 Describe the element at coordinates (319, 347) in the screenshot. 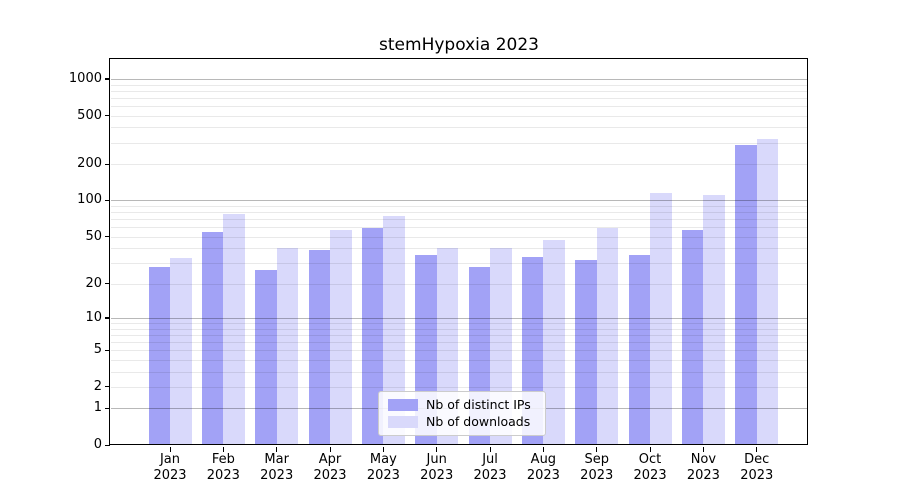

I see `bar-distinct-ips-apr-2023` at that location.